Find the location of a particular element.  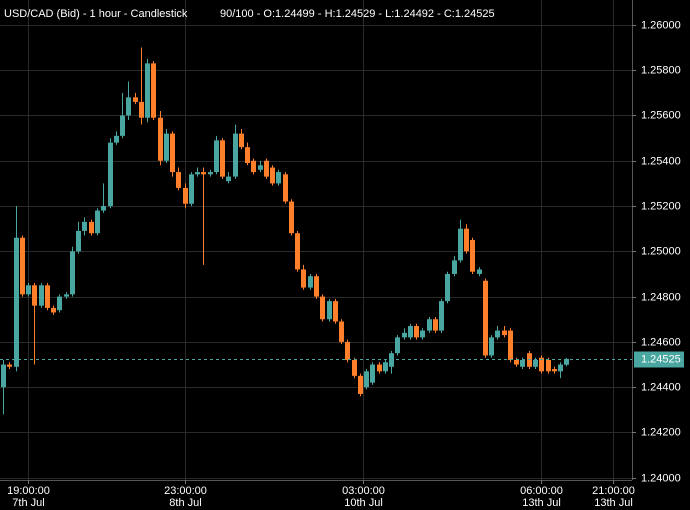

x-tick-label: 23:00:00 is located at coordinates (185, 491).